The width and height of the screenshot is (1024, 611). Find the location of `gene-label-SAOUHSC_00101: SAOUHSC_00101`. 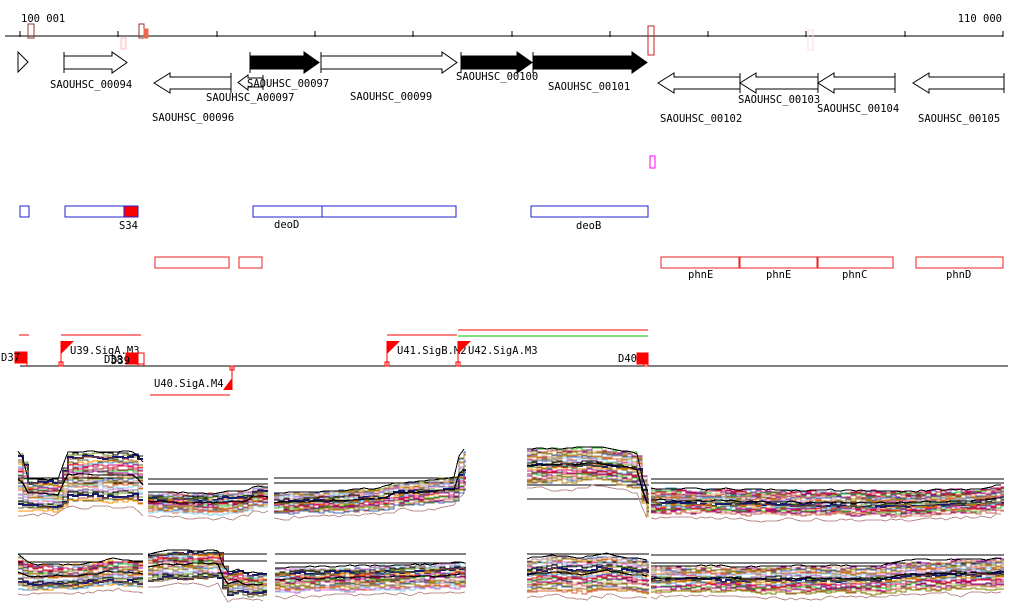

gene-label-SAOUHSC_00101: SAOUHSC_00101 is located at coordinates (589, 87).